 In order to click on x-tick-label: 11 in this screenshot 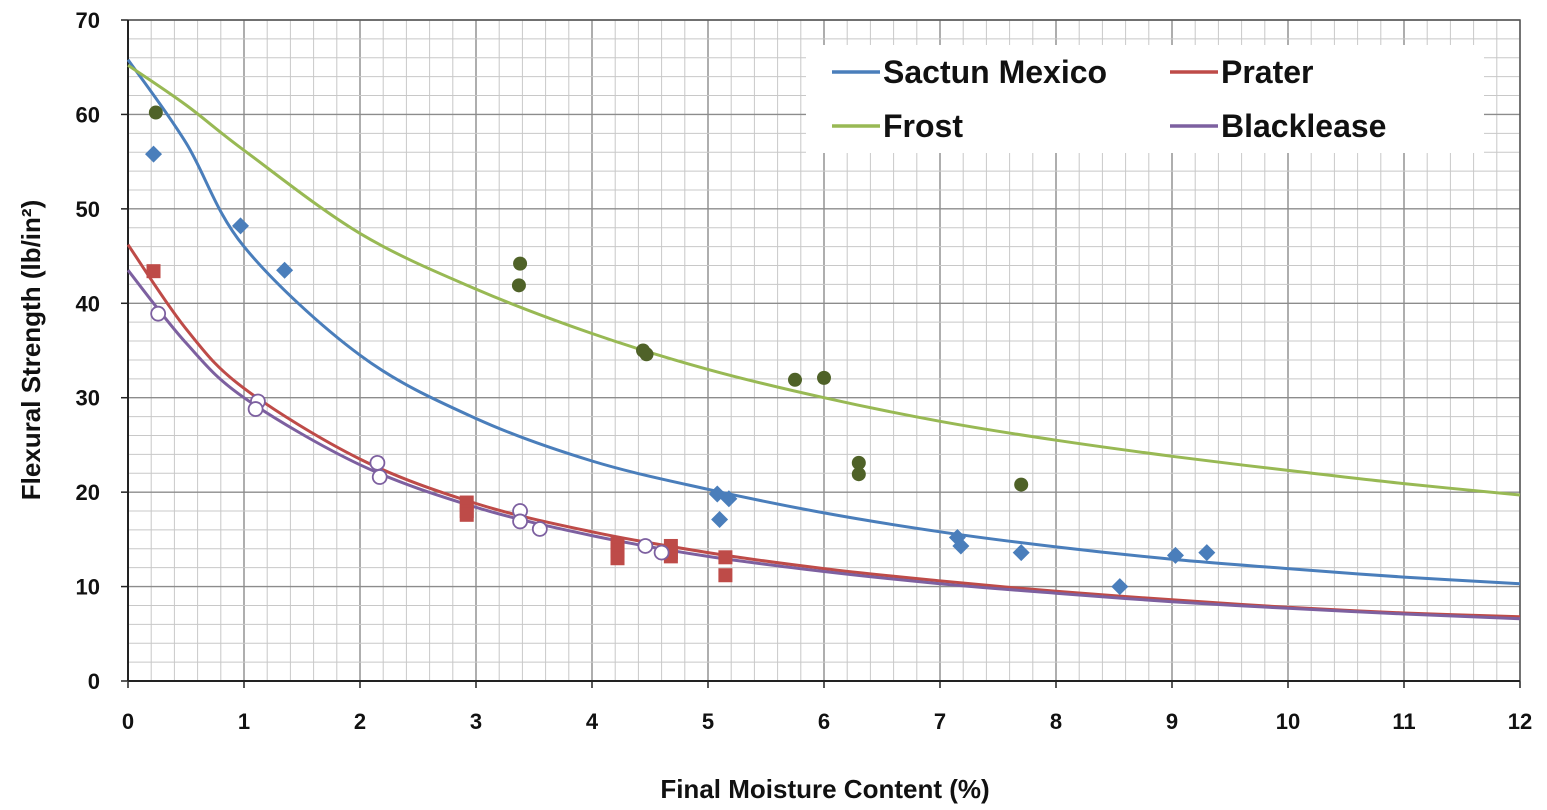, I will do `click(1403, 721)`.